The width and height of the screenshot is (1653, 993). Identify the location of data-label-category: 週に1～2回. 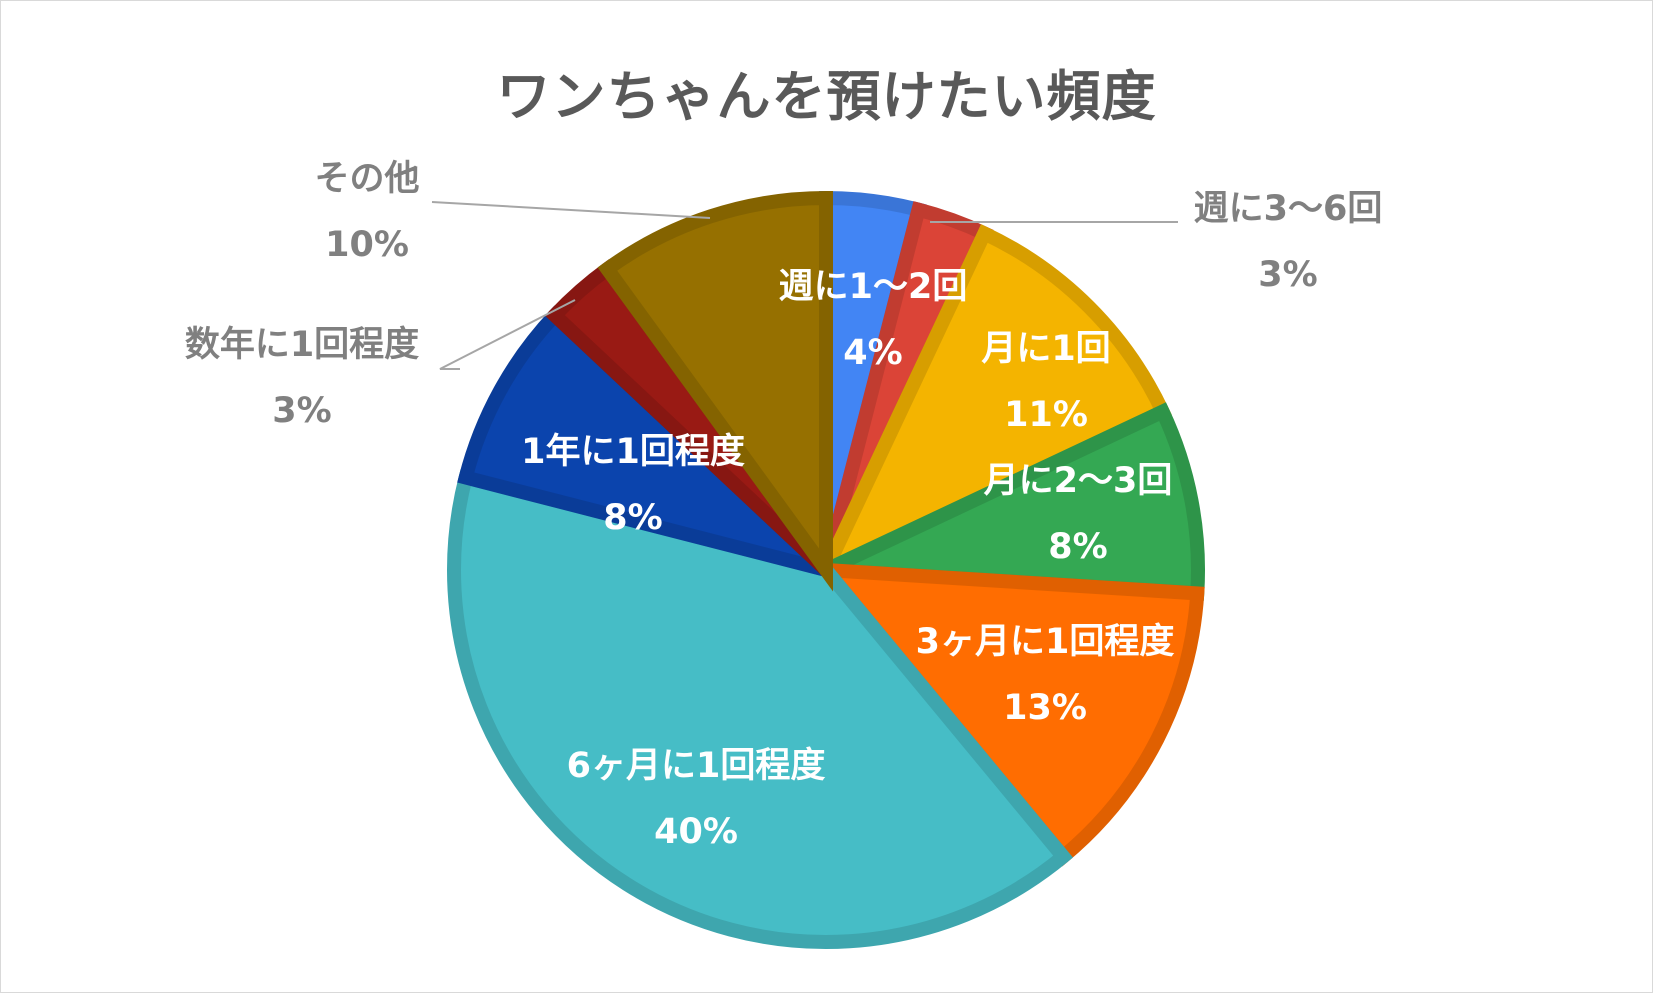
(873, 287).